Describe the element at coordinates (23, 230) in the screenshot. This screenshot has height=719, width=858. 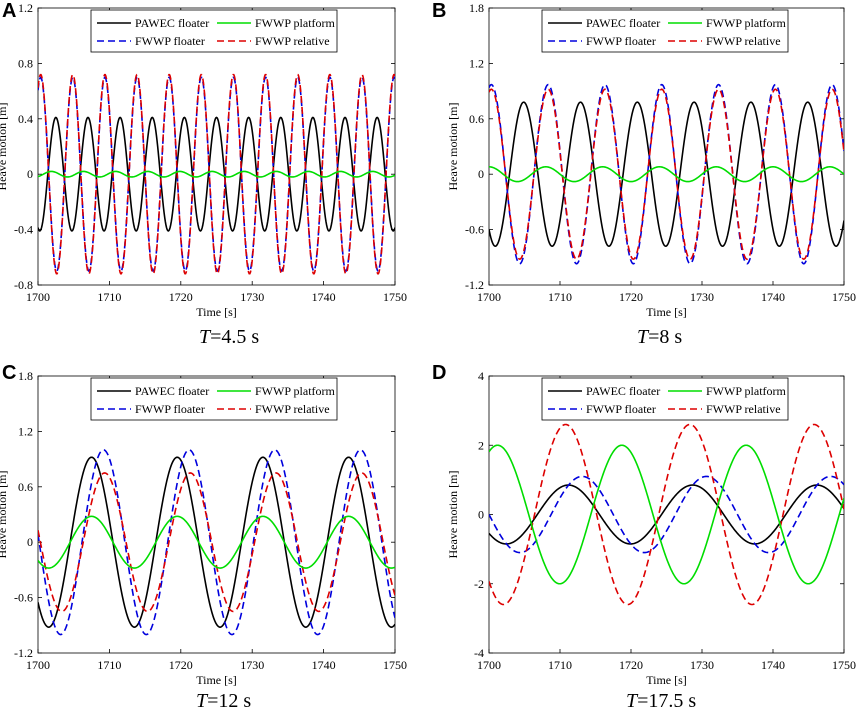
I see `y-tick-label: -0.4` at that location.